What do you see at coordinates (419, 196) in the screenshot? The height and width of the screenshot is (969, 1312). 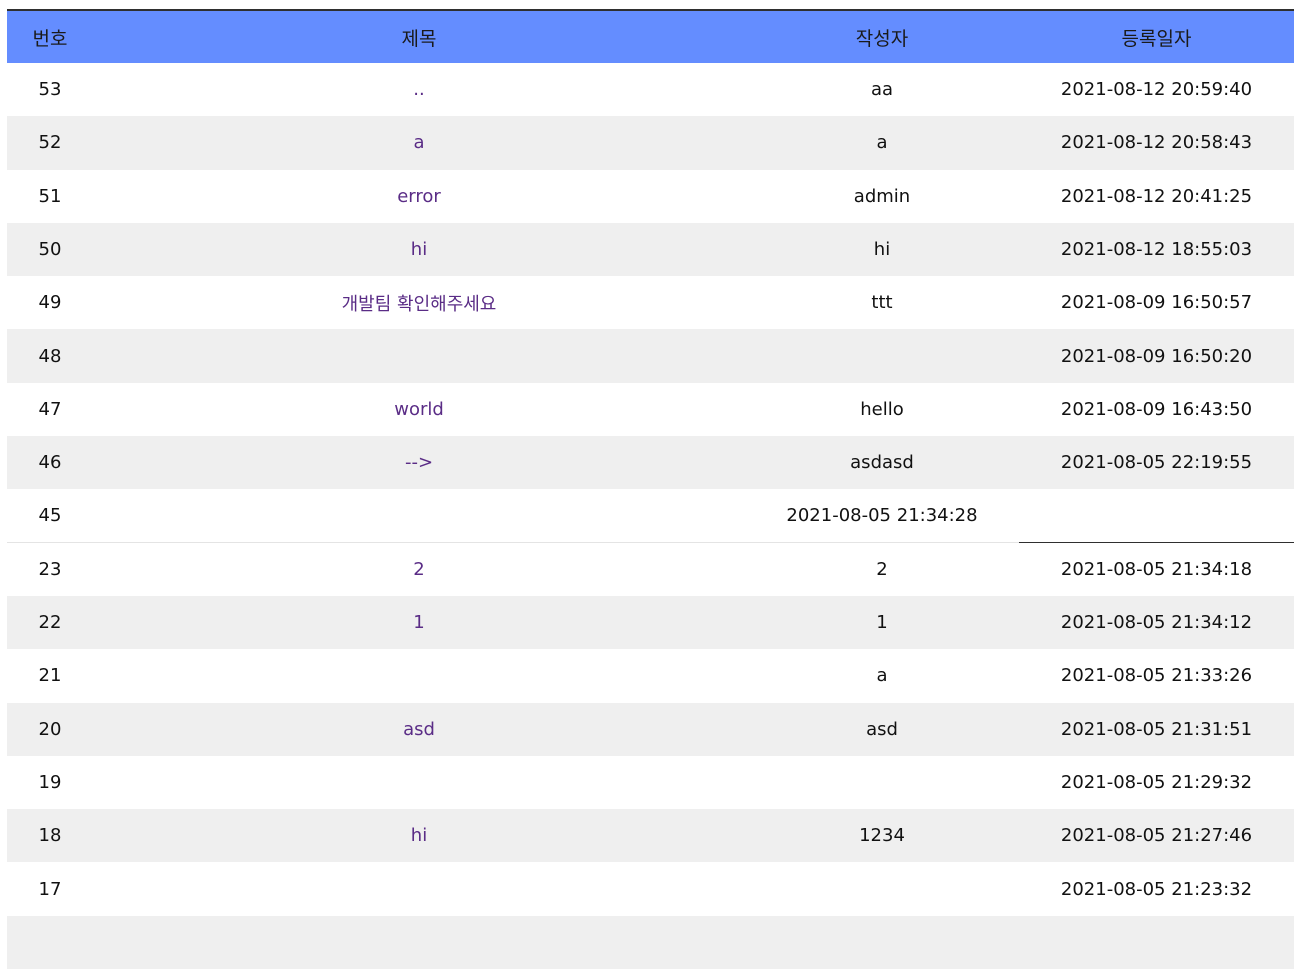 I see `post-title-link: error` at bounding box center [419, 196].